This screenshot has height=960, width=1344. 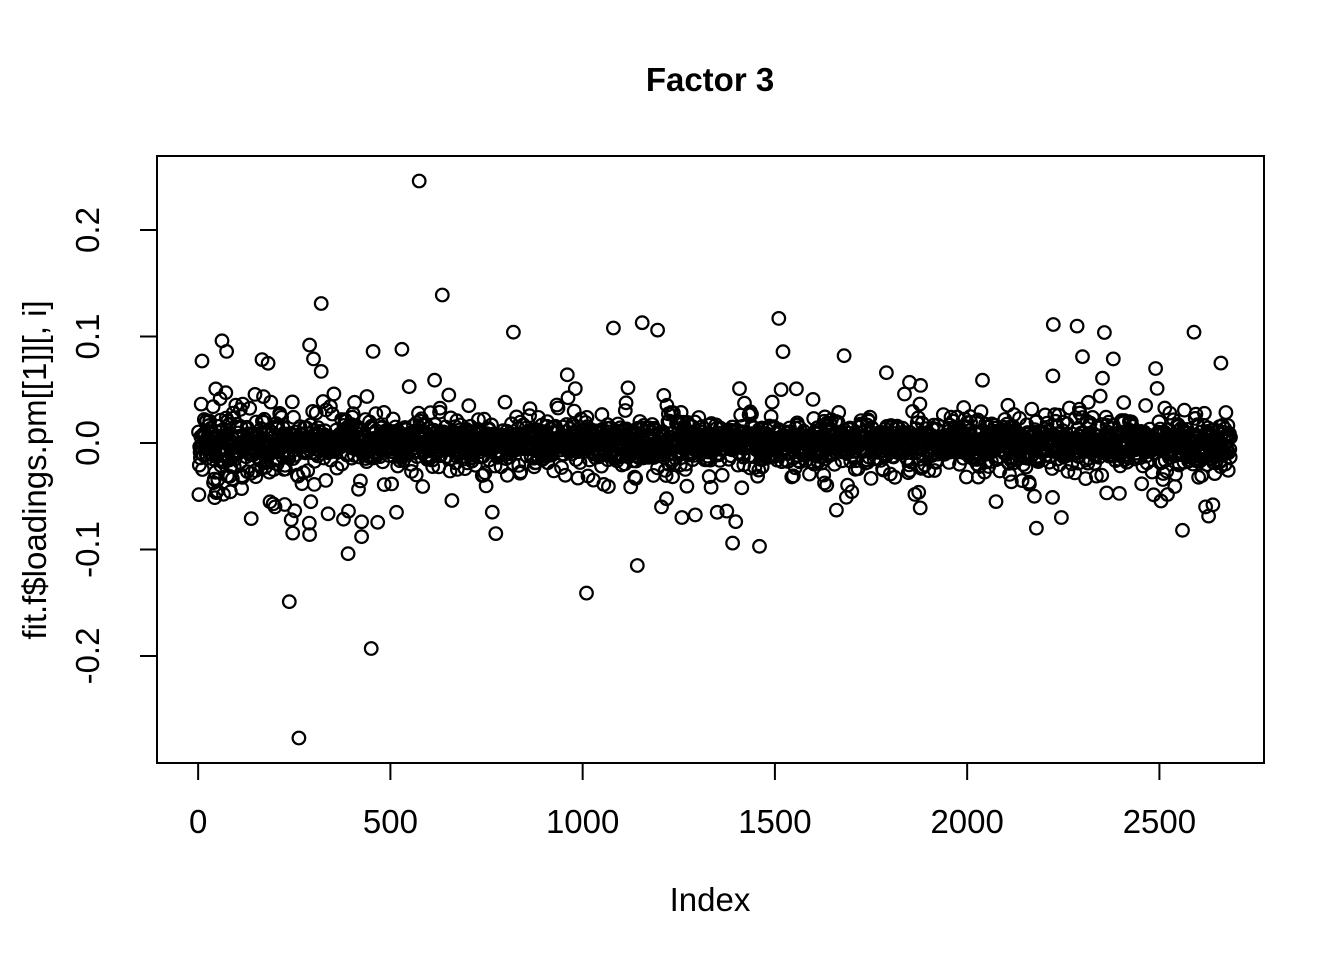 I want to click on y-tick-label: 0.0, so click(x=87, y=443).